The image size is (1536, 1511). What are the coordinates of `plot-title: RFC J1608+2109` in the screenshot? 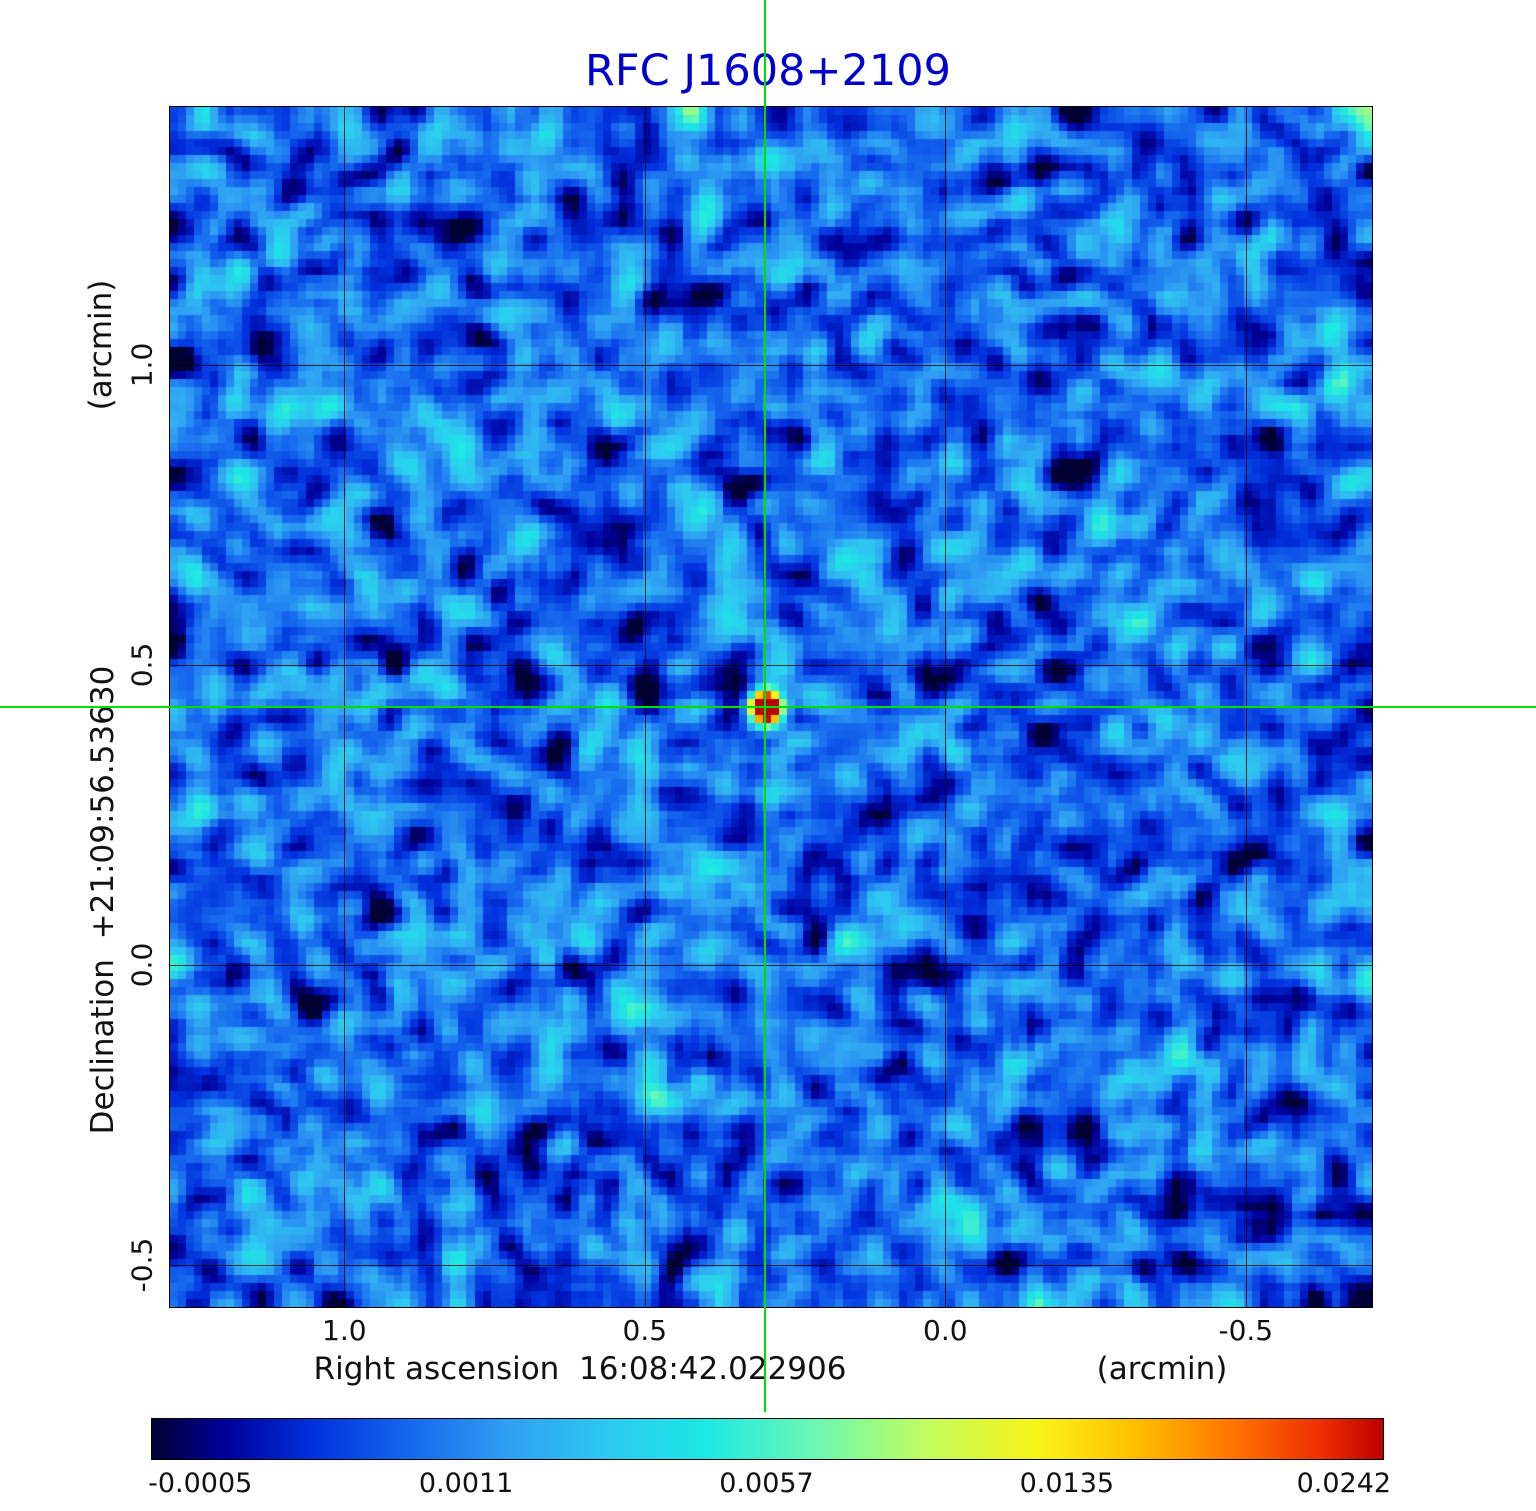 It's located at (768, 71).